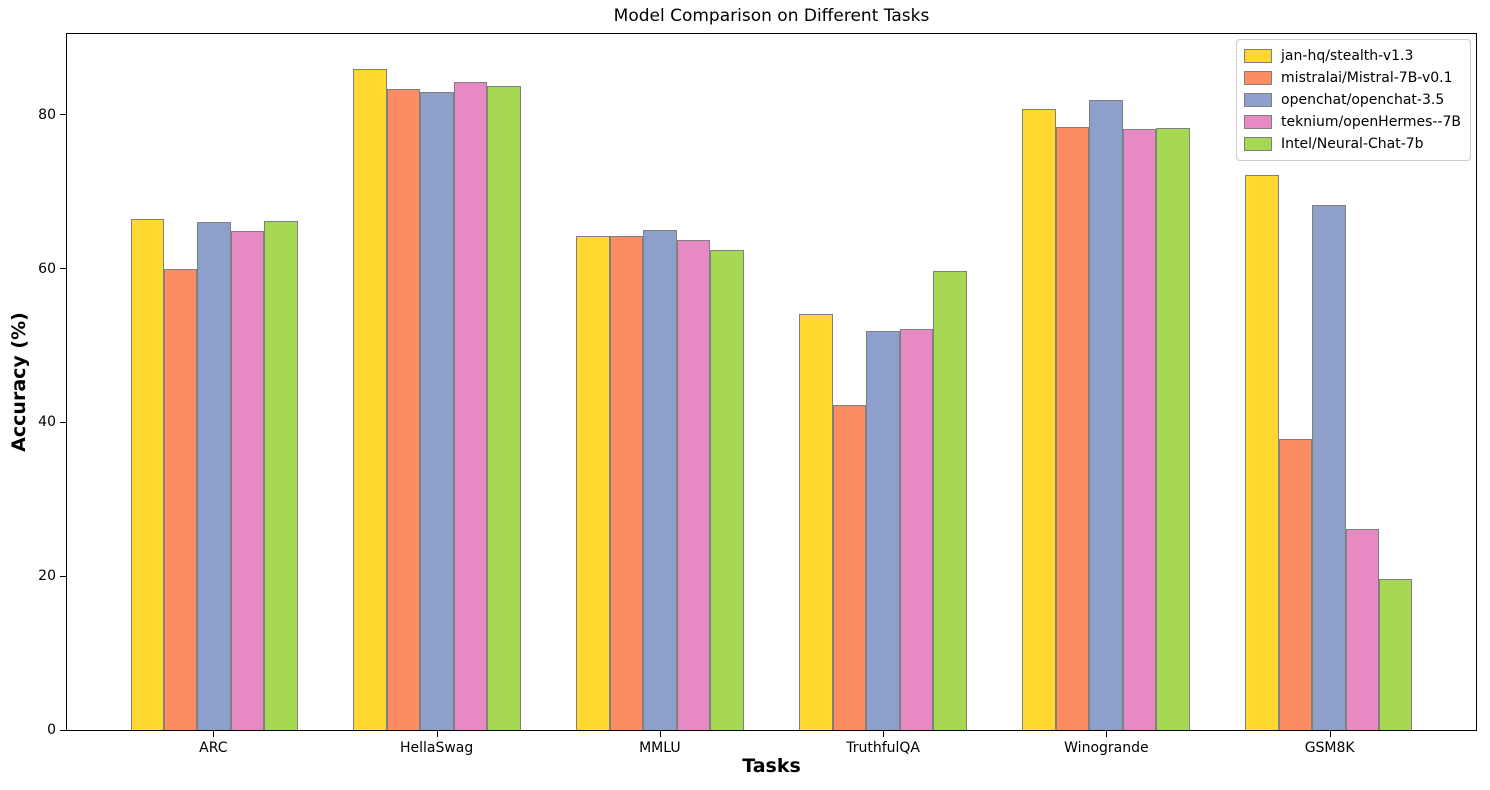  Describe the element at coordinates (47, 268) in the screenshot. I see `y-tick-label: 60` at that location.